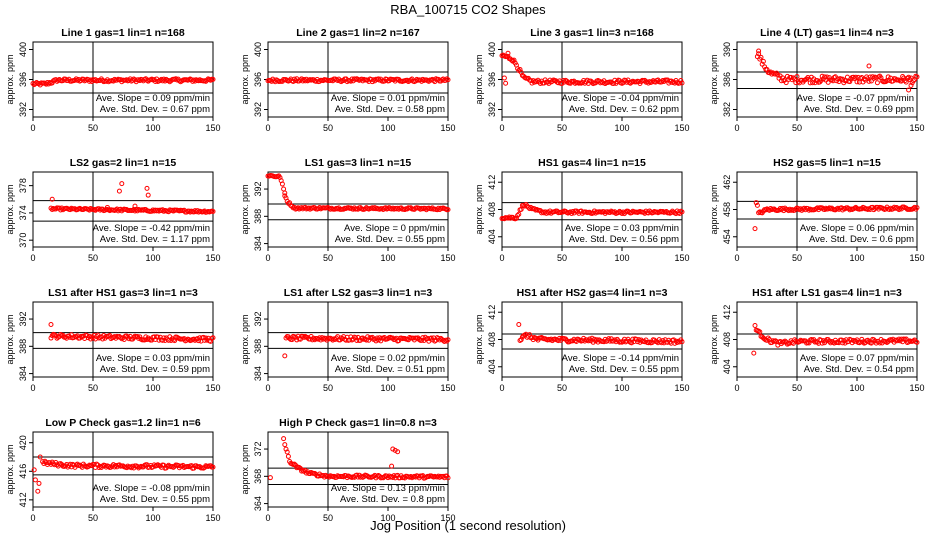 The height and width of the screenshot is (540, 936). Describe the element at coordinates (592, 293) in the screenshot. I see `panel-title: HS1 after HS2 gas=4 lin=1 n=3` at that location.